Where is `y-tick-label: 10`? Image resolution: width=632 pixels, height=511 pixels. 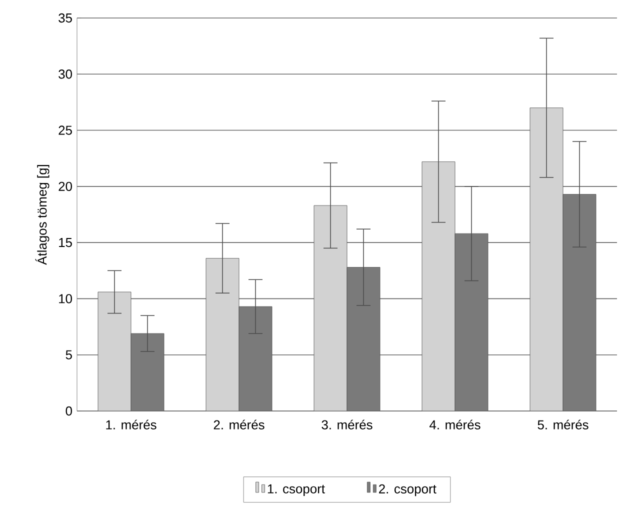
y-tick-label: 10 is located at coordinates (65, 299).